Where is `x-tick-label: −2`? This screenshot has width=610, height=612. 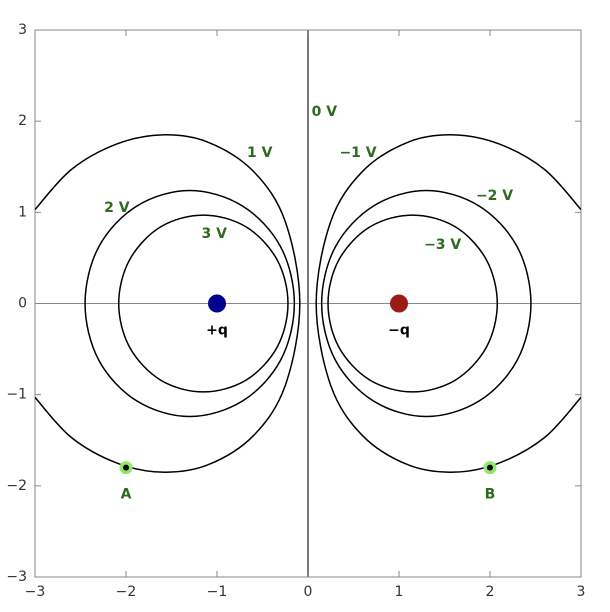 x-tick-label: −2 is located at coordinates (126, 592).